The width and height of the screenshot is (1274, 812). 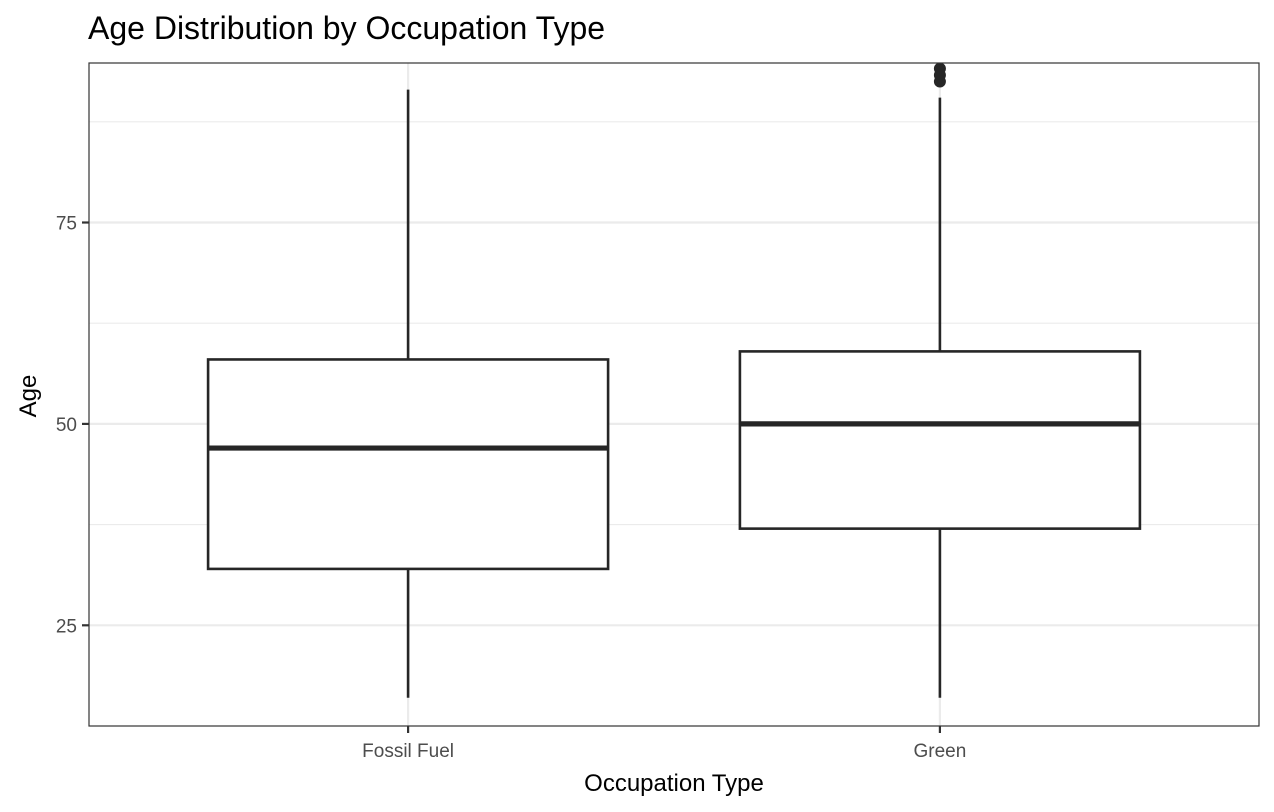 I want to click on y-tick-label: 75, so click(x=66, y=224).